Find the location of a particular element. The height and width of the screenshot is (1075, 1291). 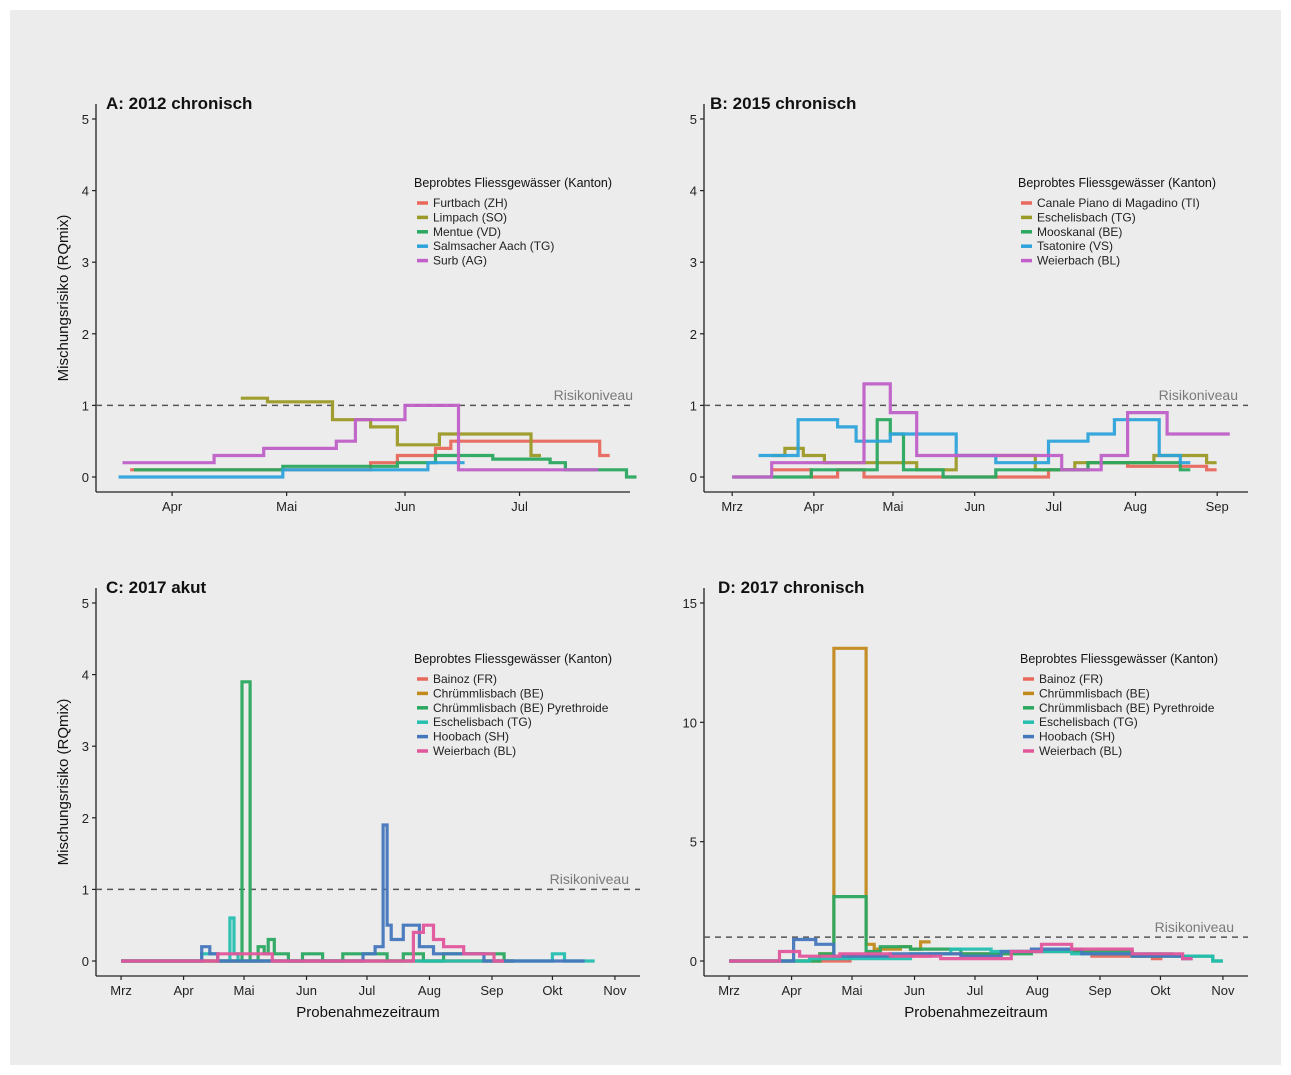

legend-item-label: Tsatonire (VS) is located at coordinates (1075, 246).